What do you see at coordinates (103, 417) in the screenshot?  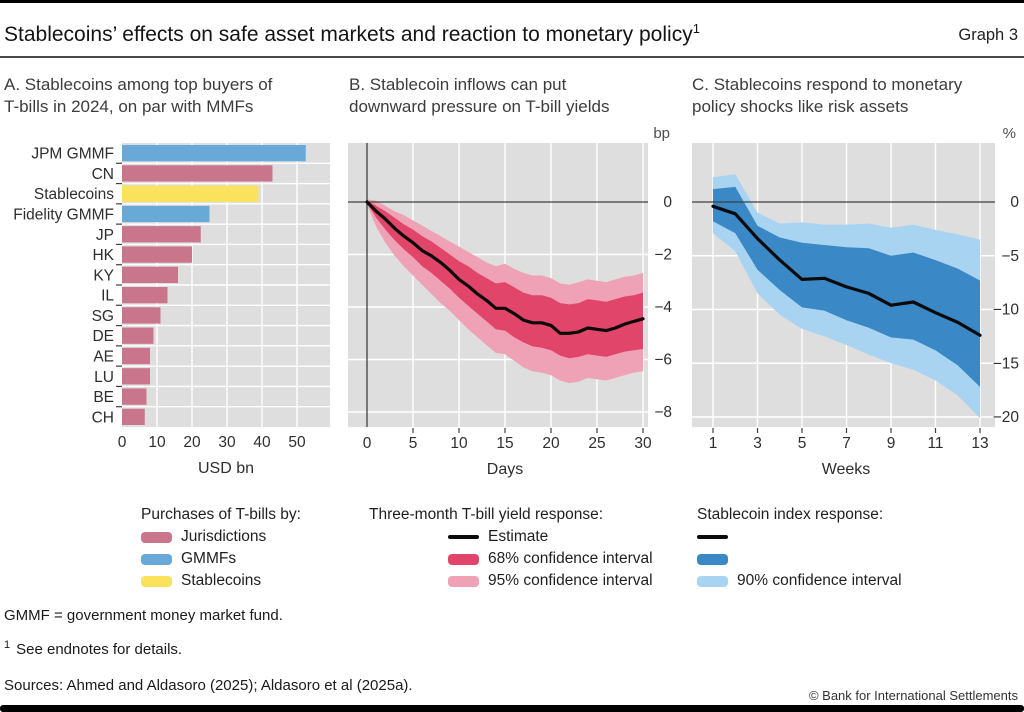 I see `category-label: CH` at bounding box center [103, 417].